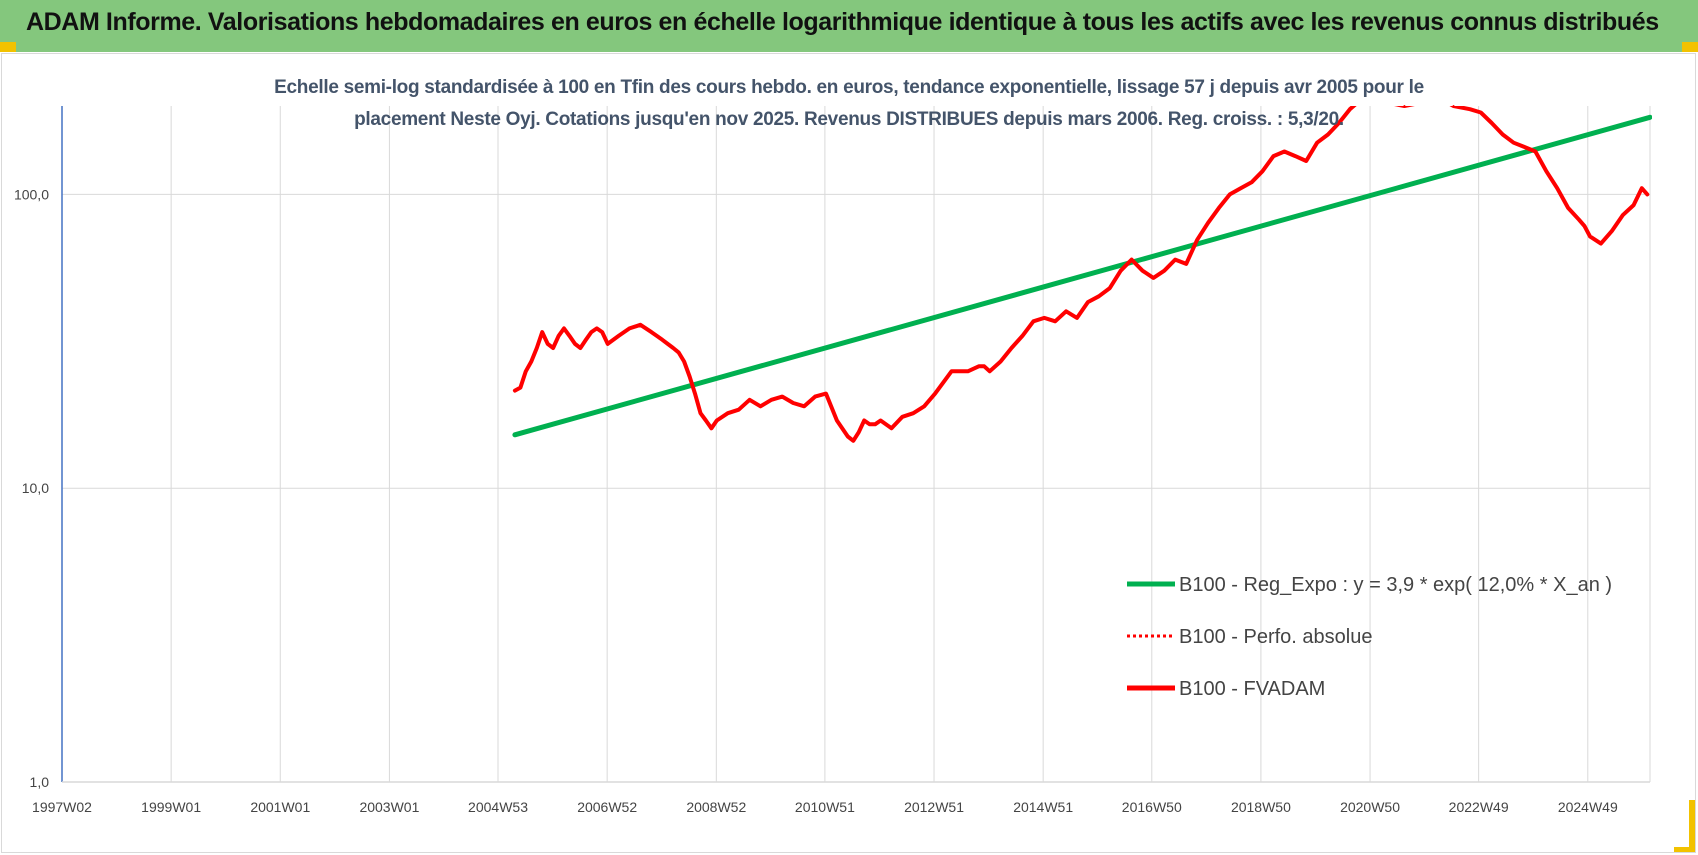  Describe the element at coordinates (1684, 850) in the screenshot. I see `corner-mark-bottom-right-h` at that location.